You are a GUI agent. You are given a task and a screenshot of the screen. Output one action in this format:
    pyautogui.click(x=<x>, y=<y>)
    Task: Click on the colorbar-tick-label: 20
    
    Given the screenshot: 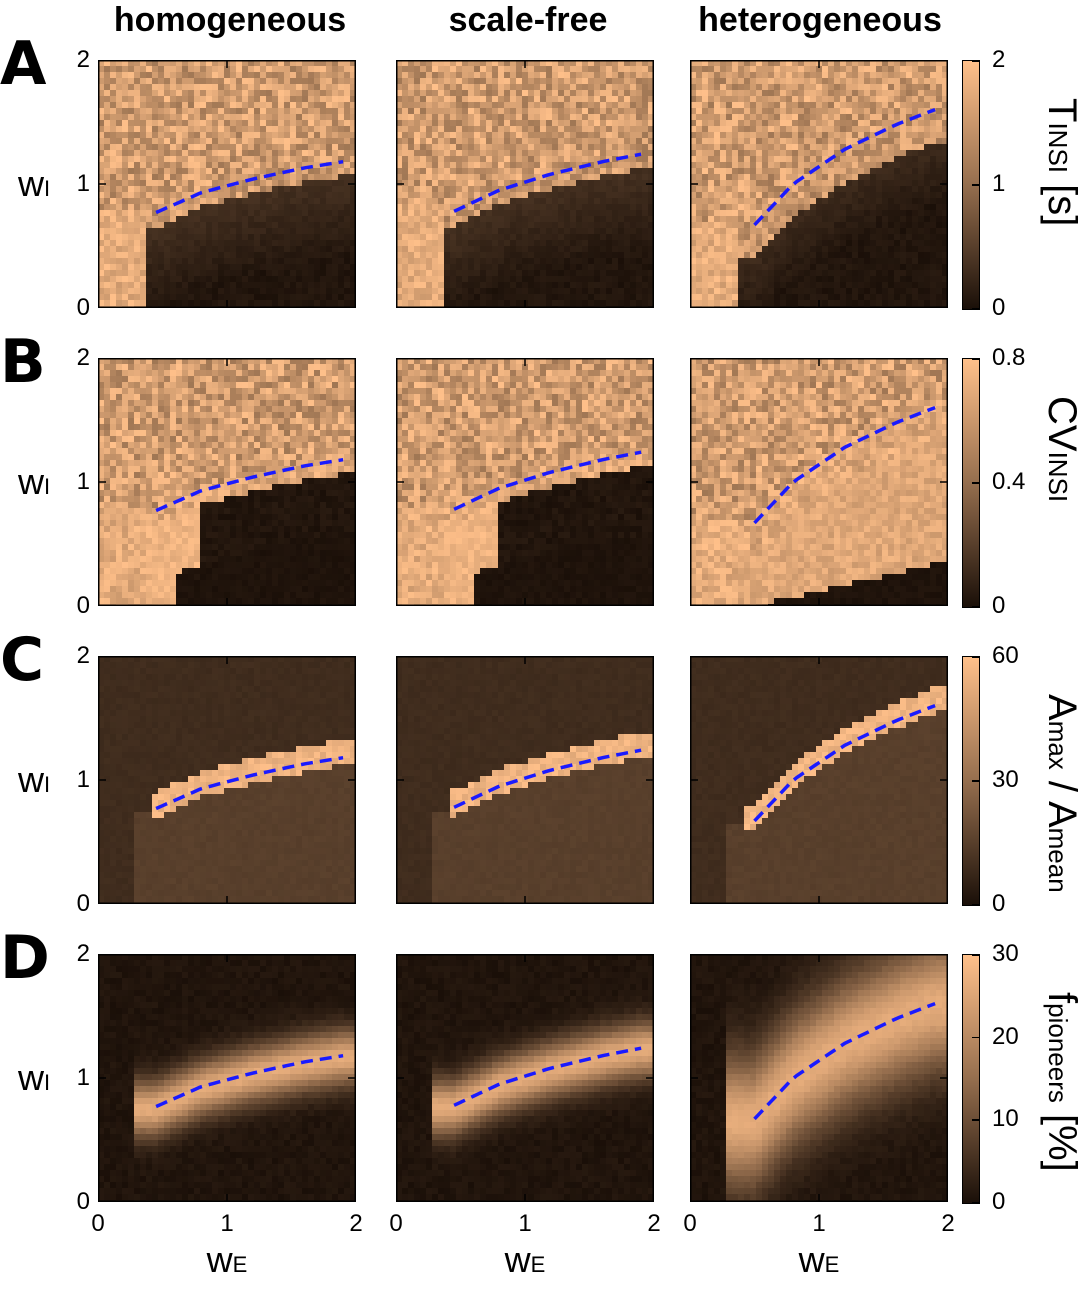 What is the action you would take?
    pyautogui.click(x=1005, y=1036)
    